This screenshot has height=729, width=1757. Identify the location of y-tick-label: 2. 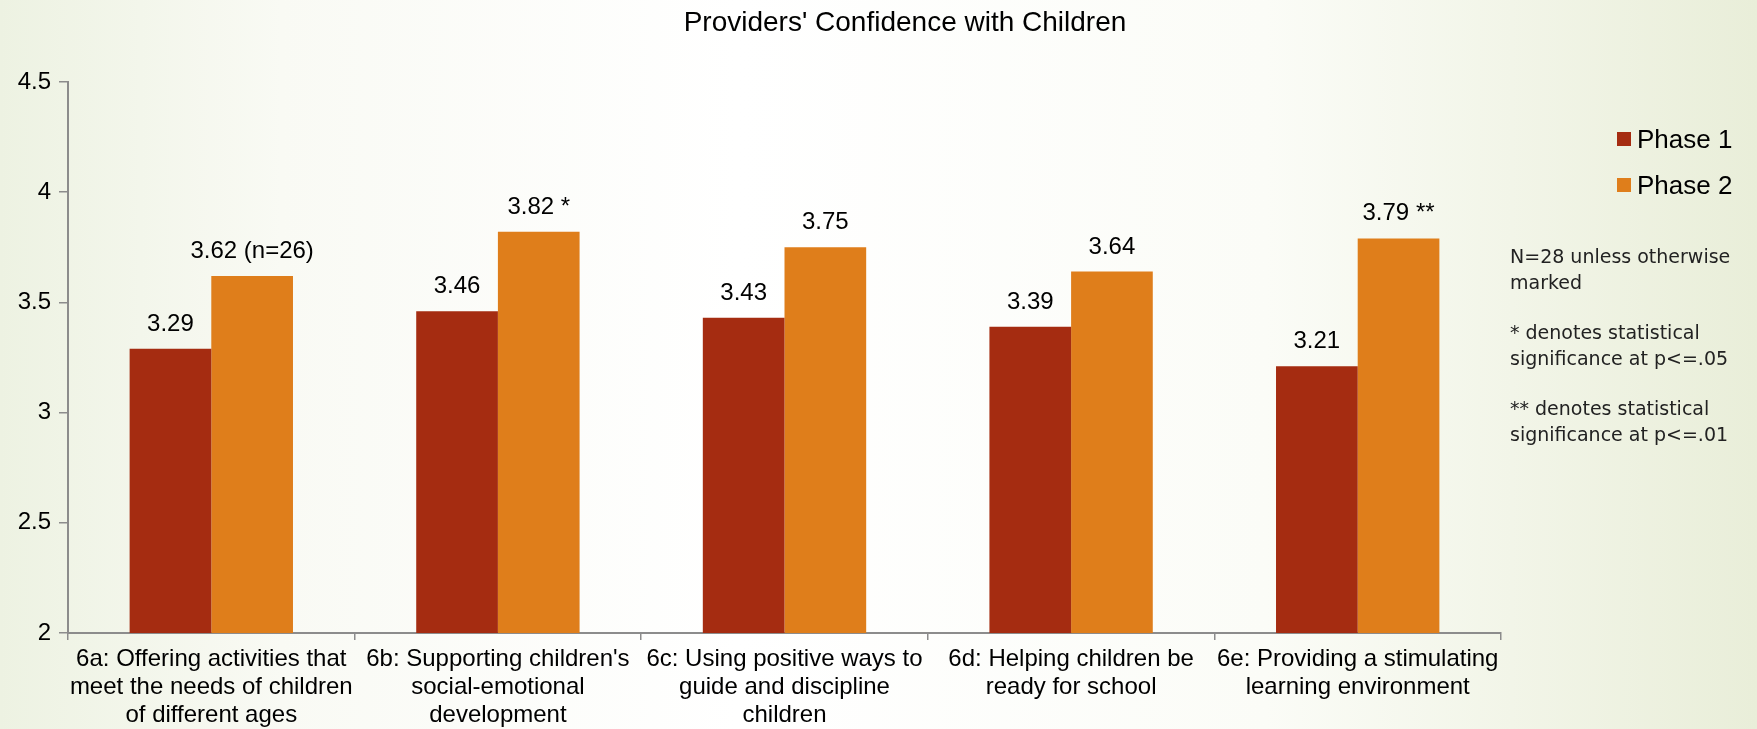
(44, 631).